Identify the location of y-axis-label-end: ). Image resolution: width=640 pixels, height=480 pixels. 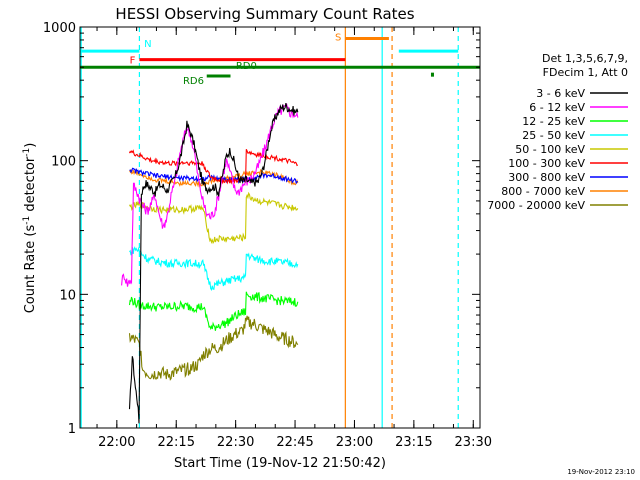
(30, 145).